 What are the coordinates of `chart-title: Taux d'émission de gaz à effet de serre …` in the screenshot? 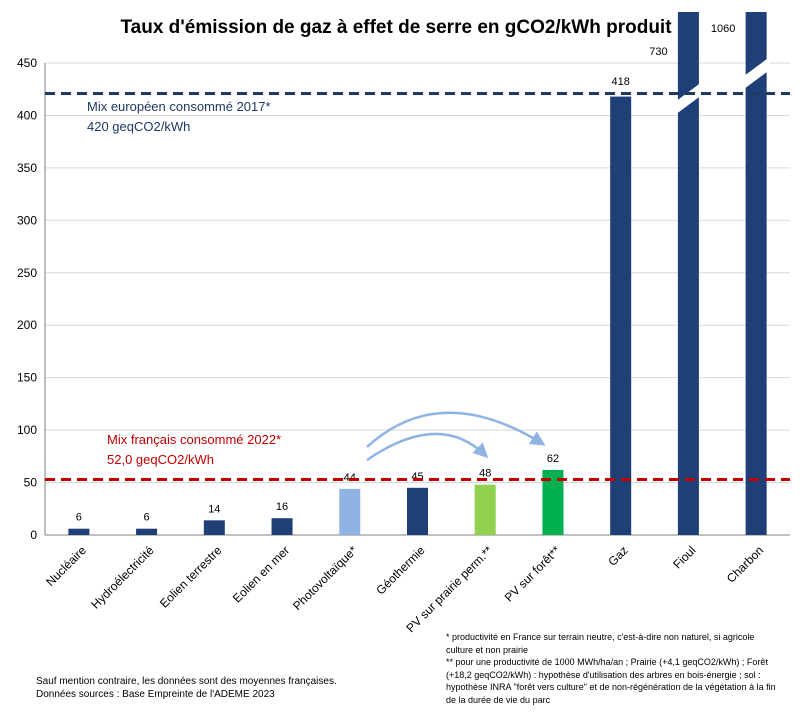 It's located at (396, 27).